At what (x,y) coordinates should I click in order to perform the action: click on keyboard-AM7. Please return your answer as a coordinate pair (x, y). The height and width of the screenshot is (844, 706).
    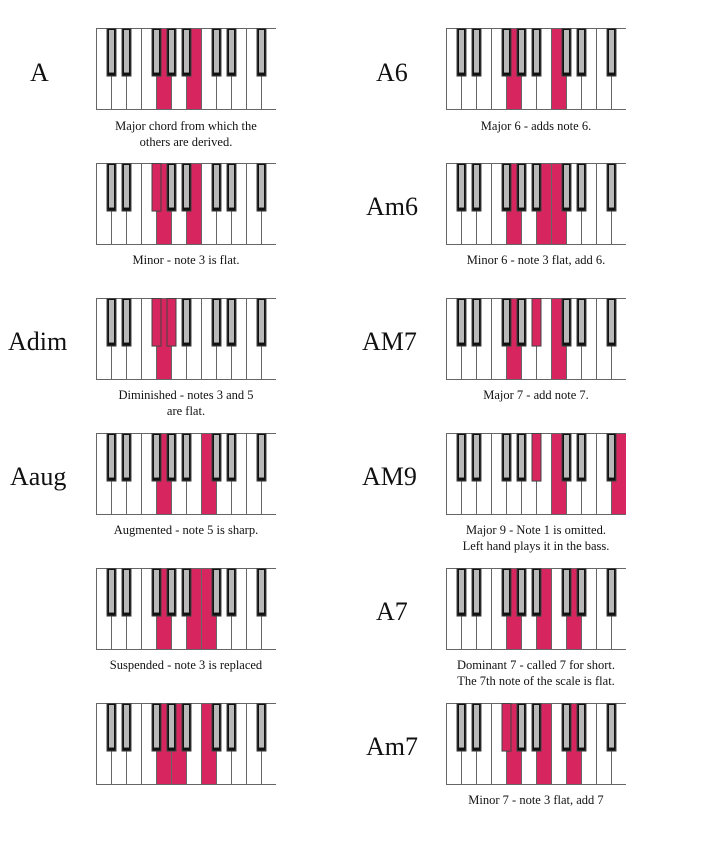
    Looking at the image, I should click on (536, 339).